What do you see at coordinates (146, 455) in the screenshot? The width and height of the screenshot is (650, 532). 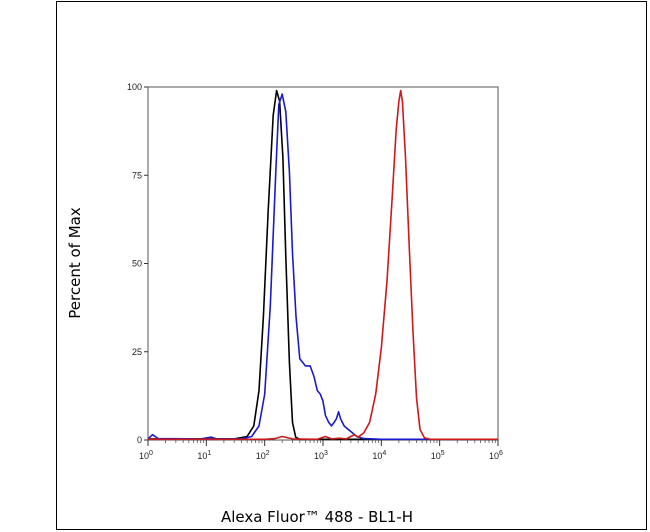 I see `x-tick-label: 10⁰` at bounding box center [146, 455].